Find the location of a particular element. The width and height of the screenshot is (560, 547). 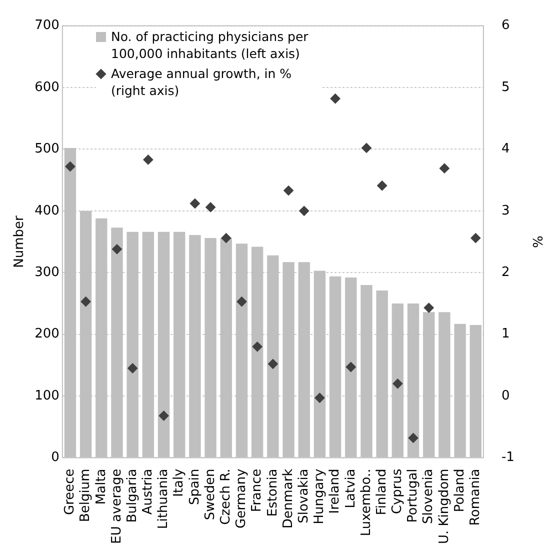

x-tick-label: Hungary is located at coordinates (320, 496).